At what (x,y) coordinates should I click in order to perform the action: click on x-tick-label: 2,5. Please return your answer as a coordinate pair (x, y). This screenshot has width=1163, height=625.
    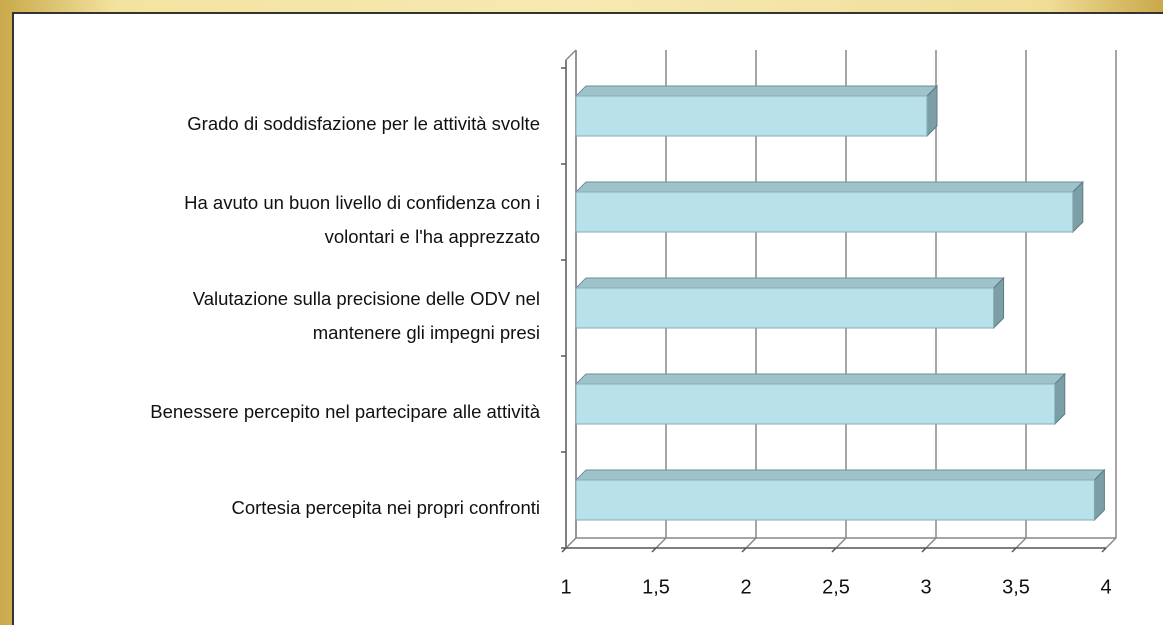
    Looking at the image, I should click on (836, 587).